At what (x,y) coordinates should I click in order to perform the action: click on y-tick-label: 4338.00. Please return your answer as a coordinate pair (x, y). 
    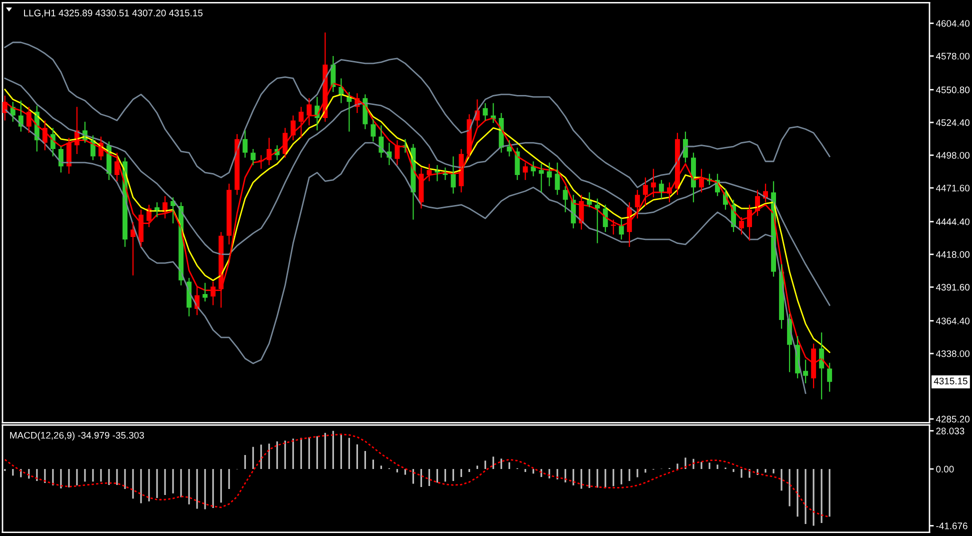
    Looking at the image, I should click on (953, 354).